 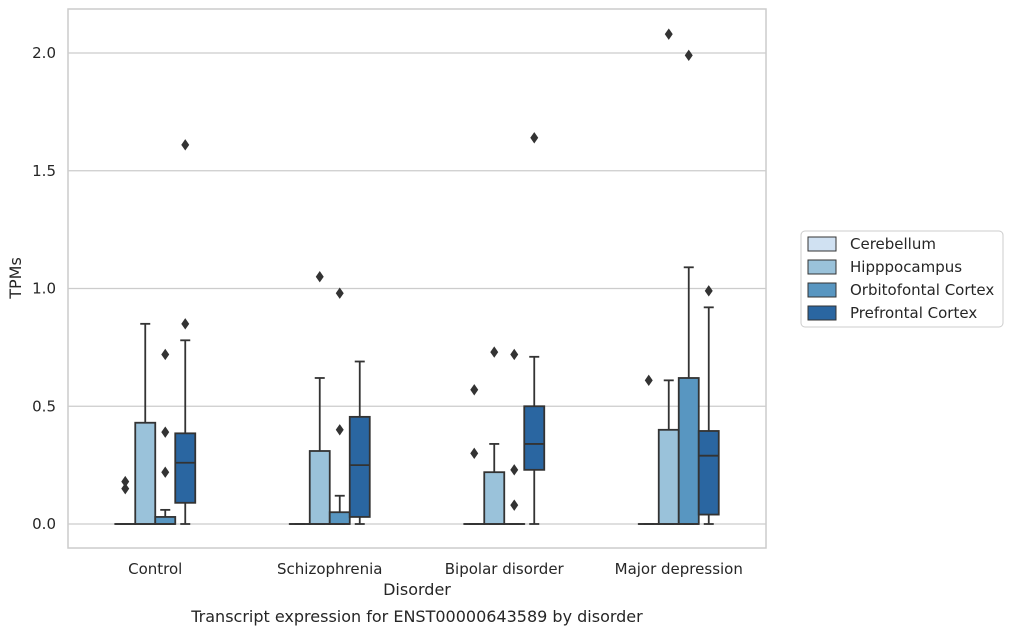 What do you see at coordinates (679, 569) in the screenshot?
I see `x-tick-label: Major depression` at bounding box center [679, 569].